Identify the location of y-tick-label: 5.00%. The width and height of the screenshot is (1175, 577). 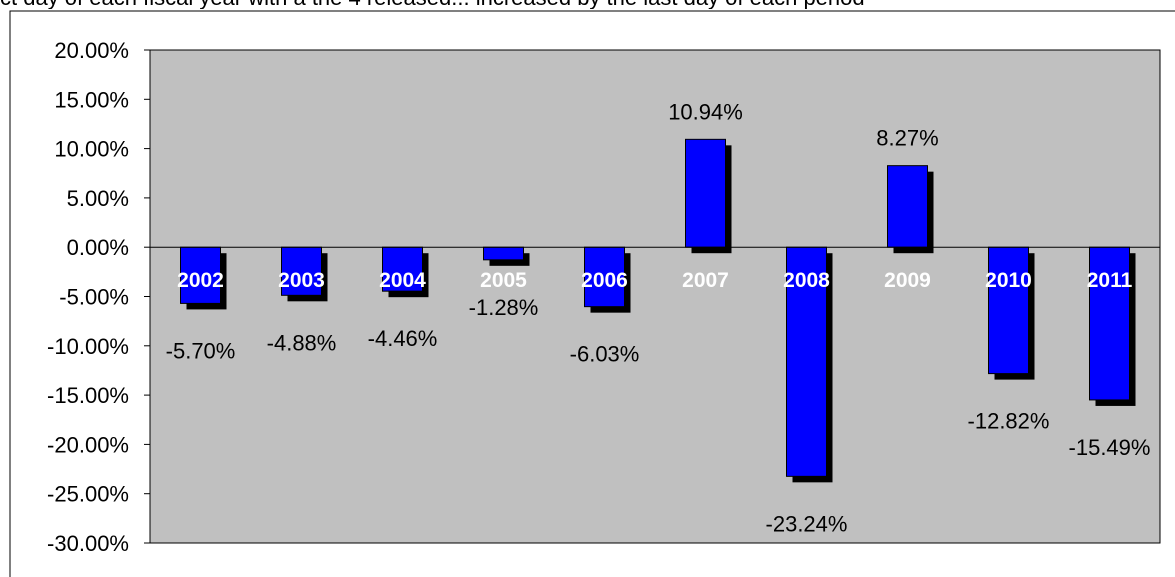
(98, 198).